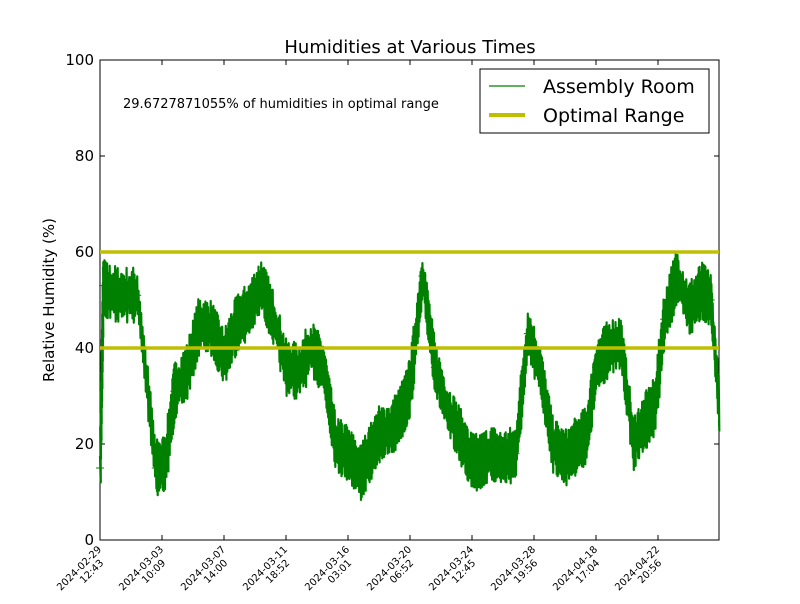  Describe the element at coordinates (79, 60) in the screenshot. I see `y-tick-label: 100` at that location.